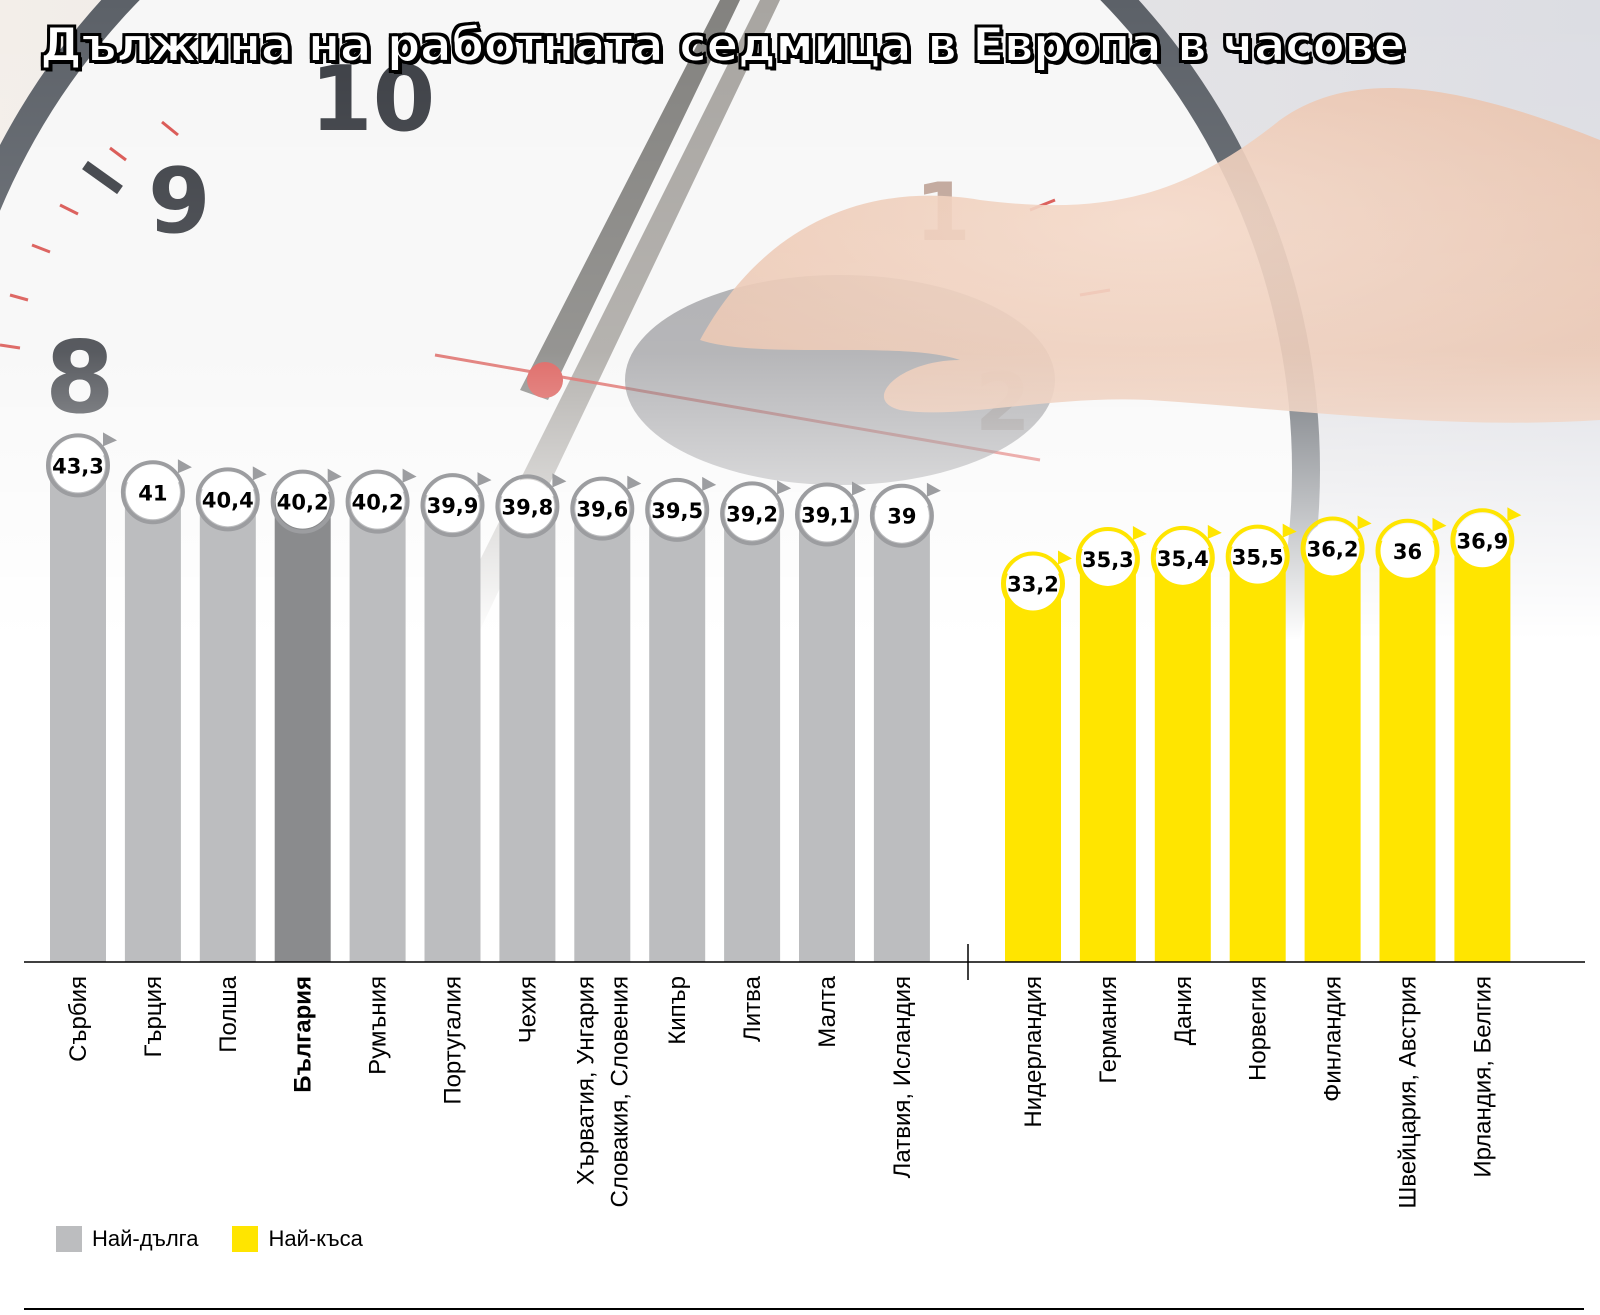 This screenshot has height=1315, width=1600. I want to click on category-label-13: Германия, so click(1108, 1030).